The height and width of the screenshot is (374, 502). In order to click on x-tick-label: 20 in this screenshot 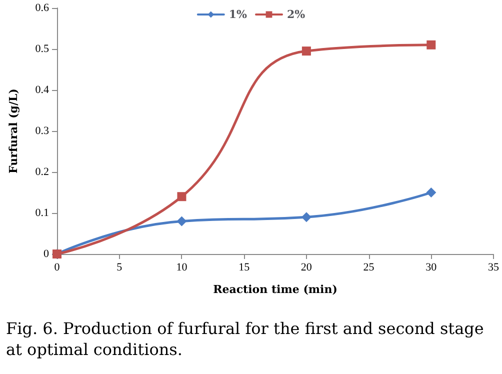, I will do `click(306, 268)`.